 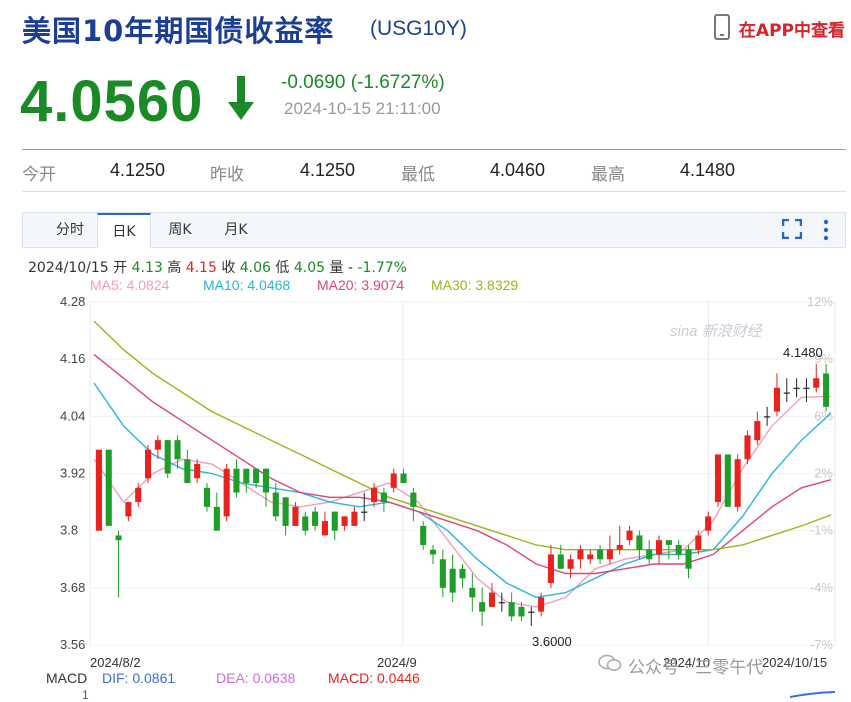 What do you see at coordinates (39, 175) in the screenshot?
I see `stat-open-label: 今开` at bounding box center [39, 175].